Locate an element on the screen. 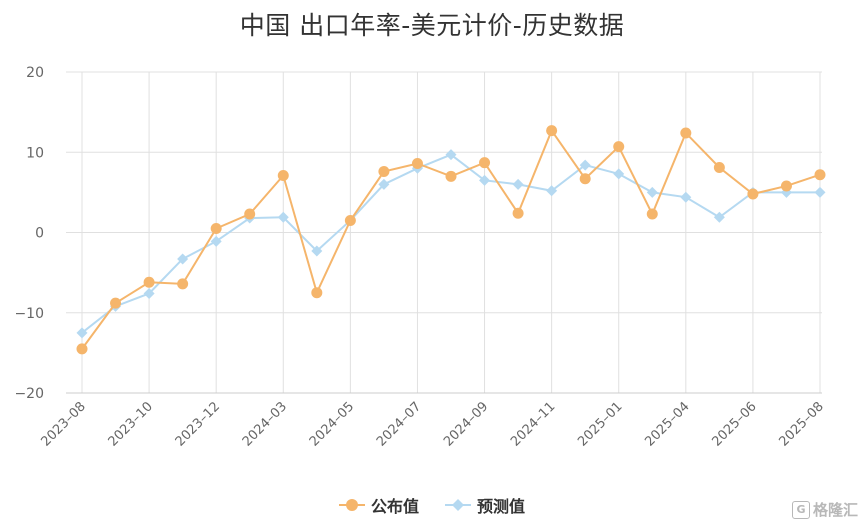  x-tick-label: 2024–07 is located at coordinates (399, 424).